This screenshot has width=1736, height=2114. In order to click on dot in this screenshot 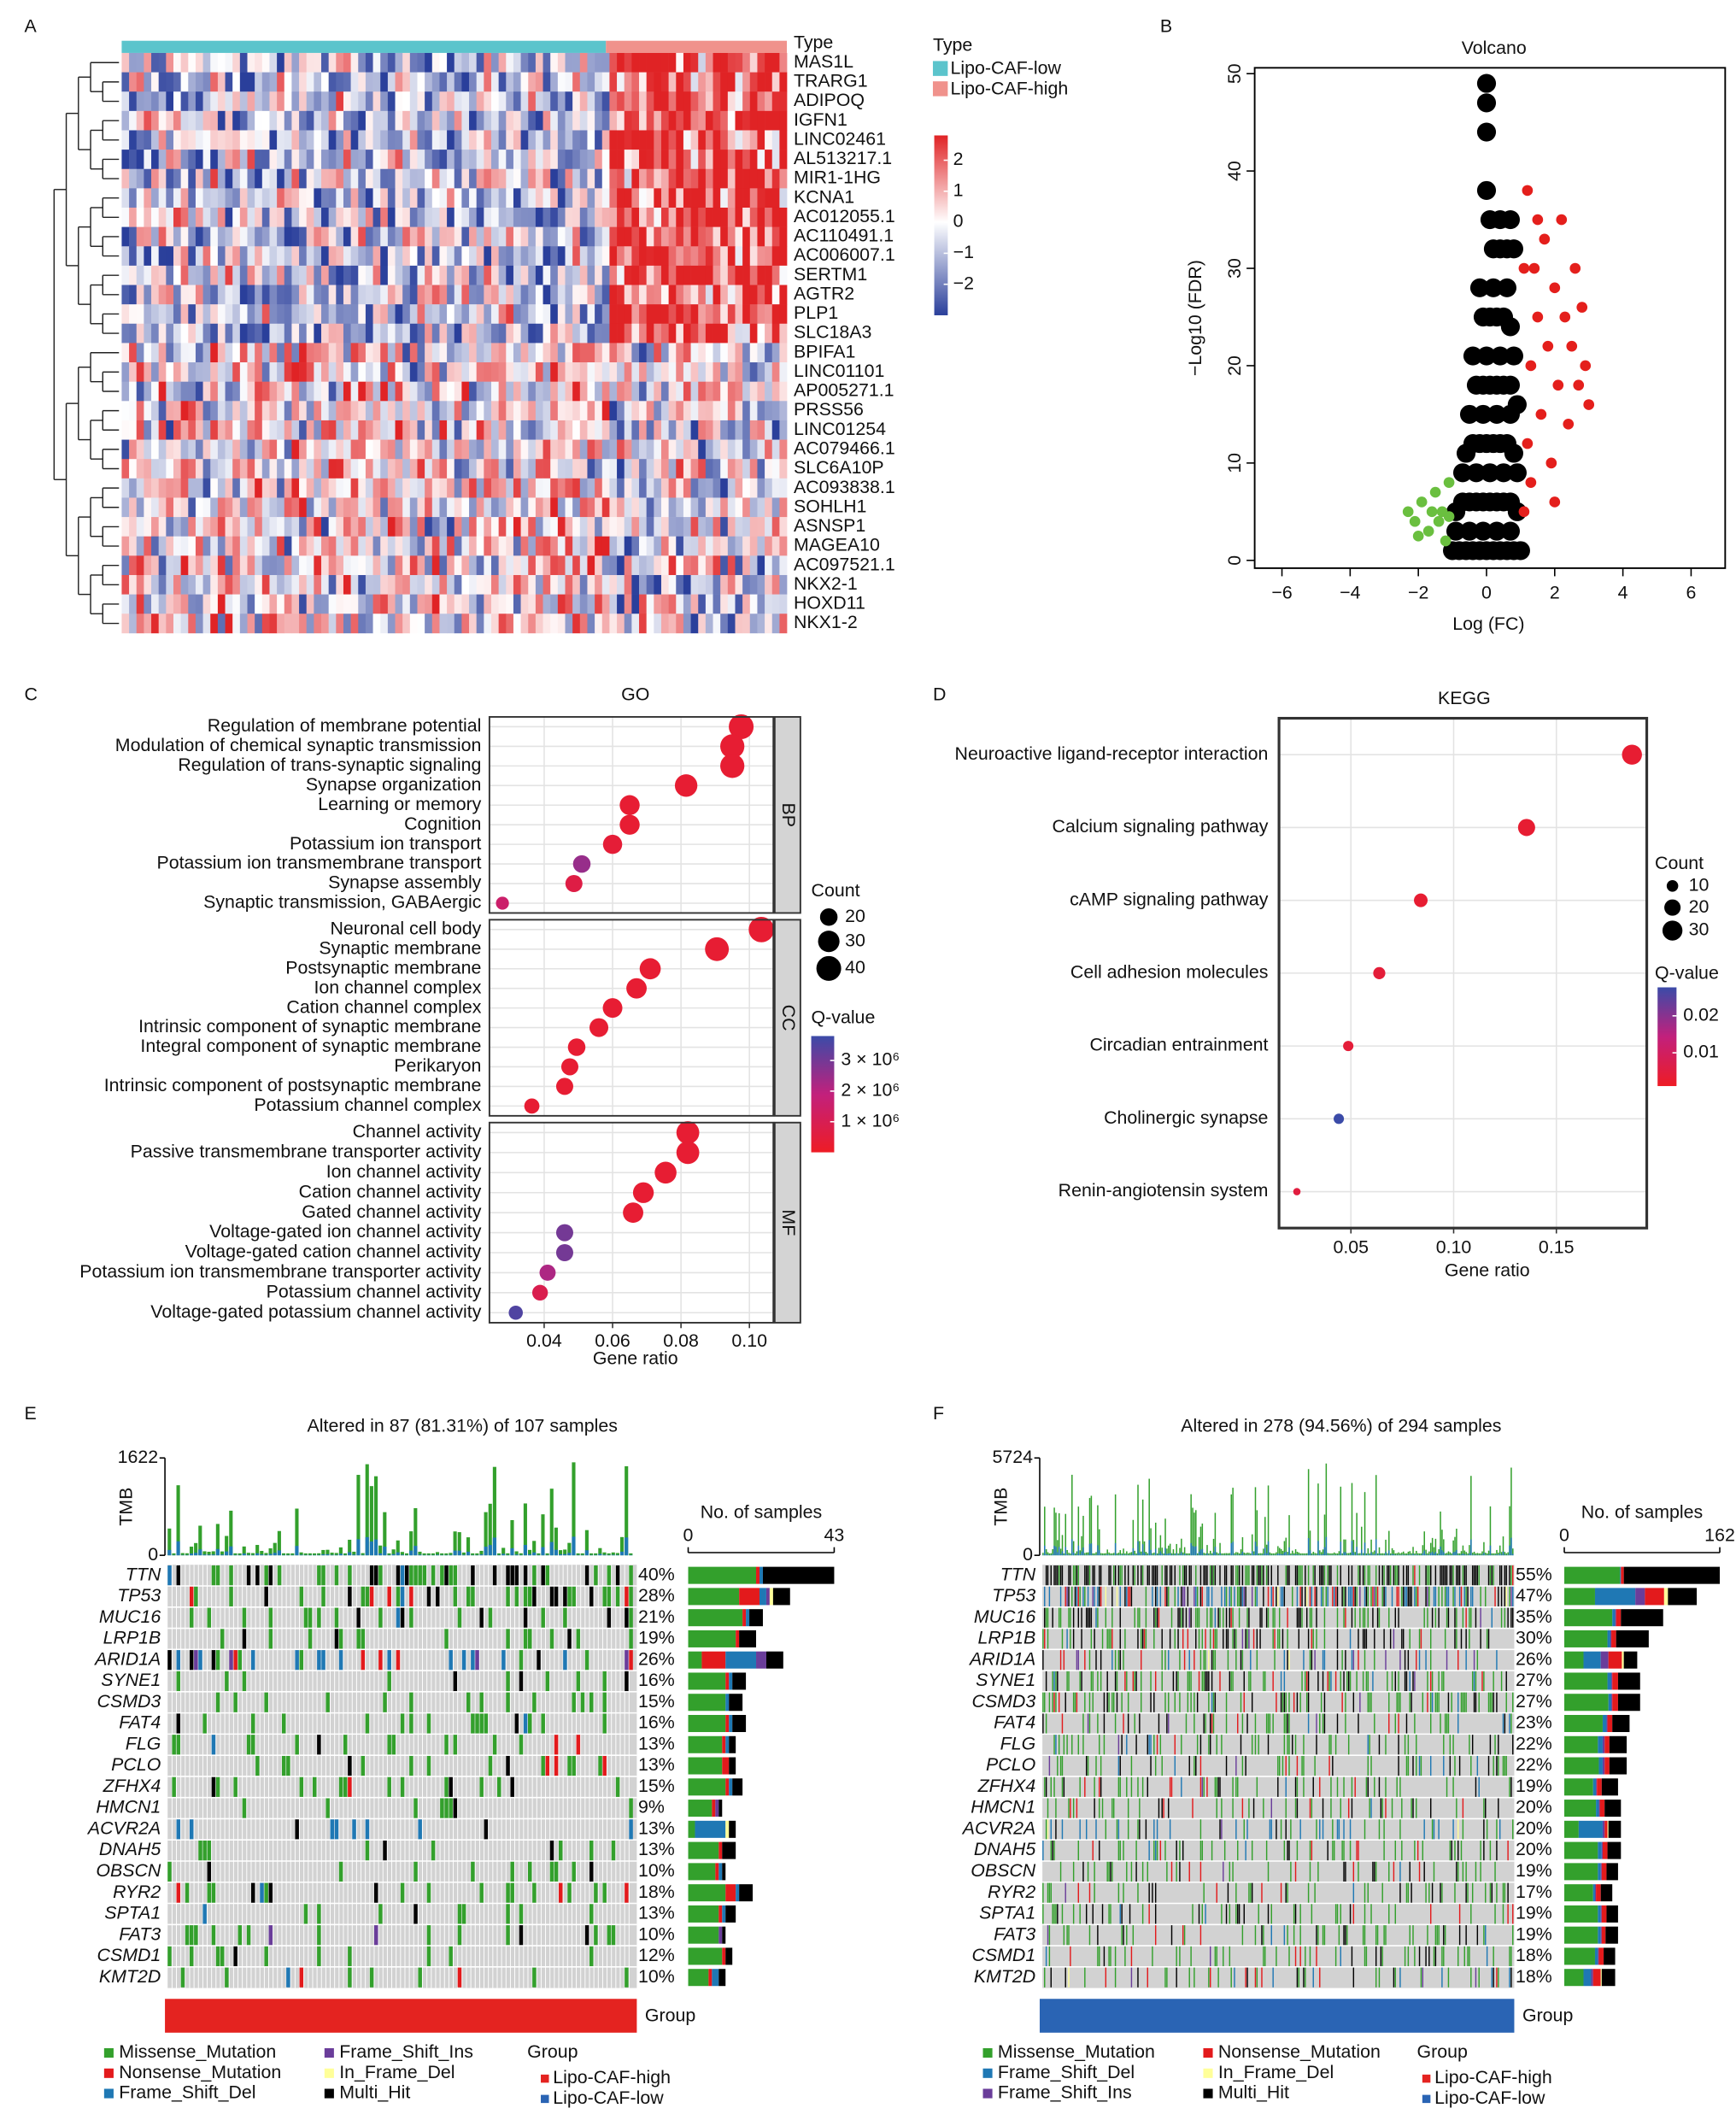, I will do `click(733, 766)`.